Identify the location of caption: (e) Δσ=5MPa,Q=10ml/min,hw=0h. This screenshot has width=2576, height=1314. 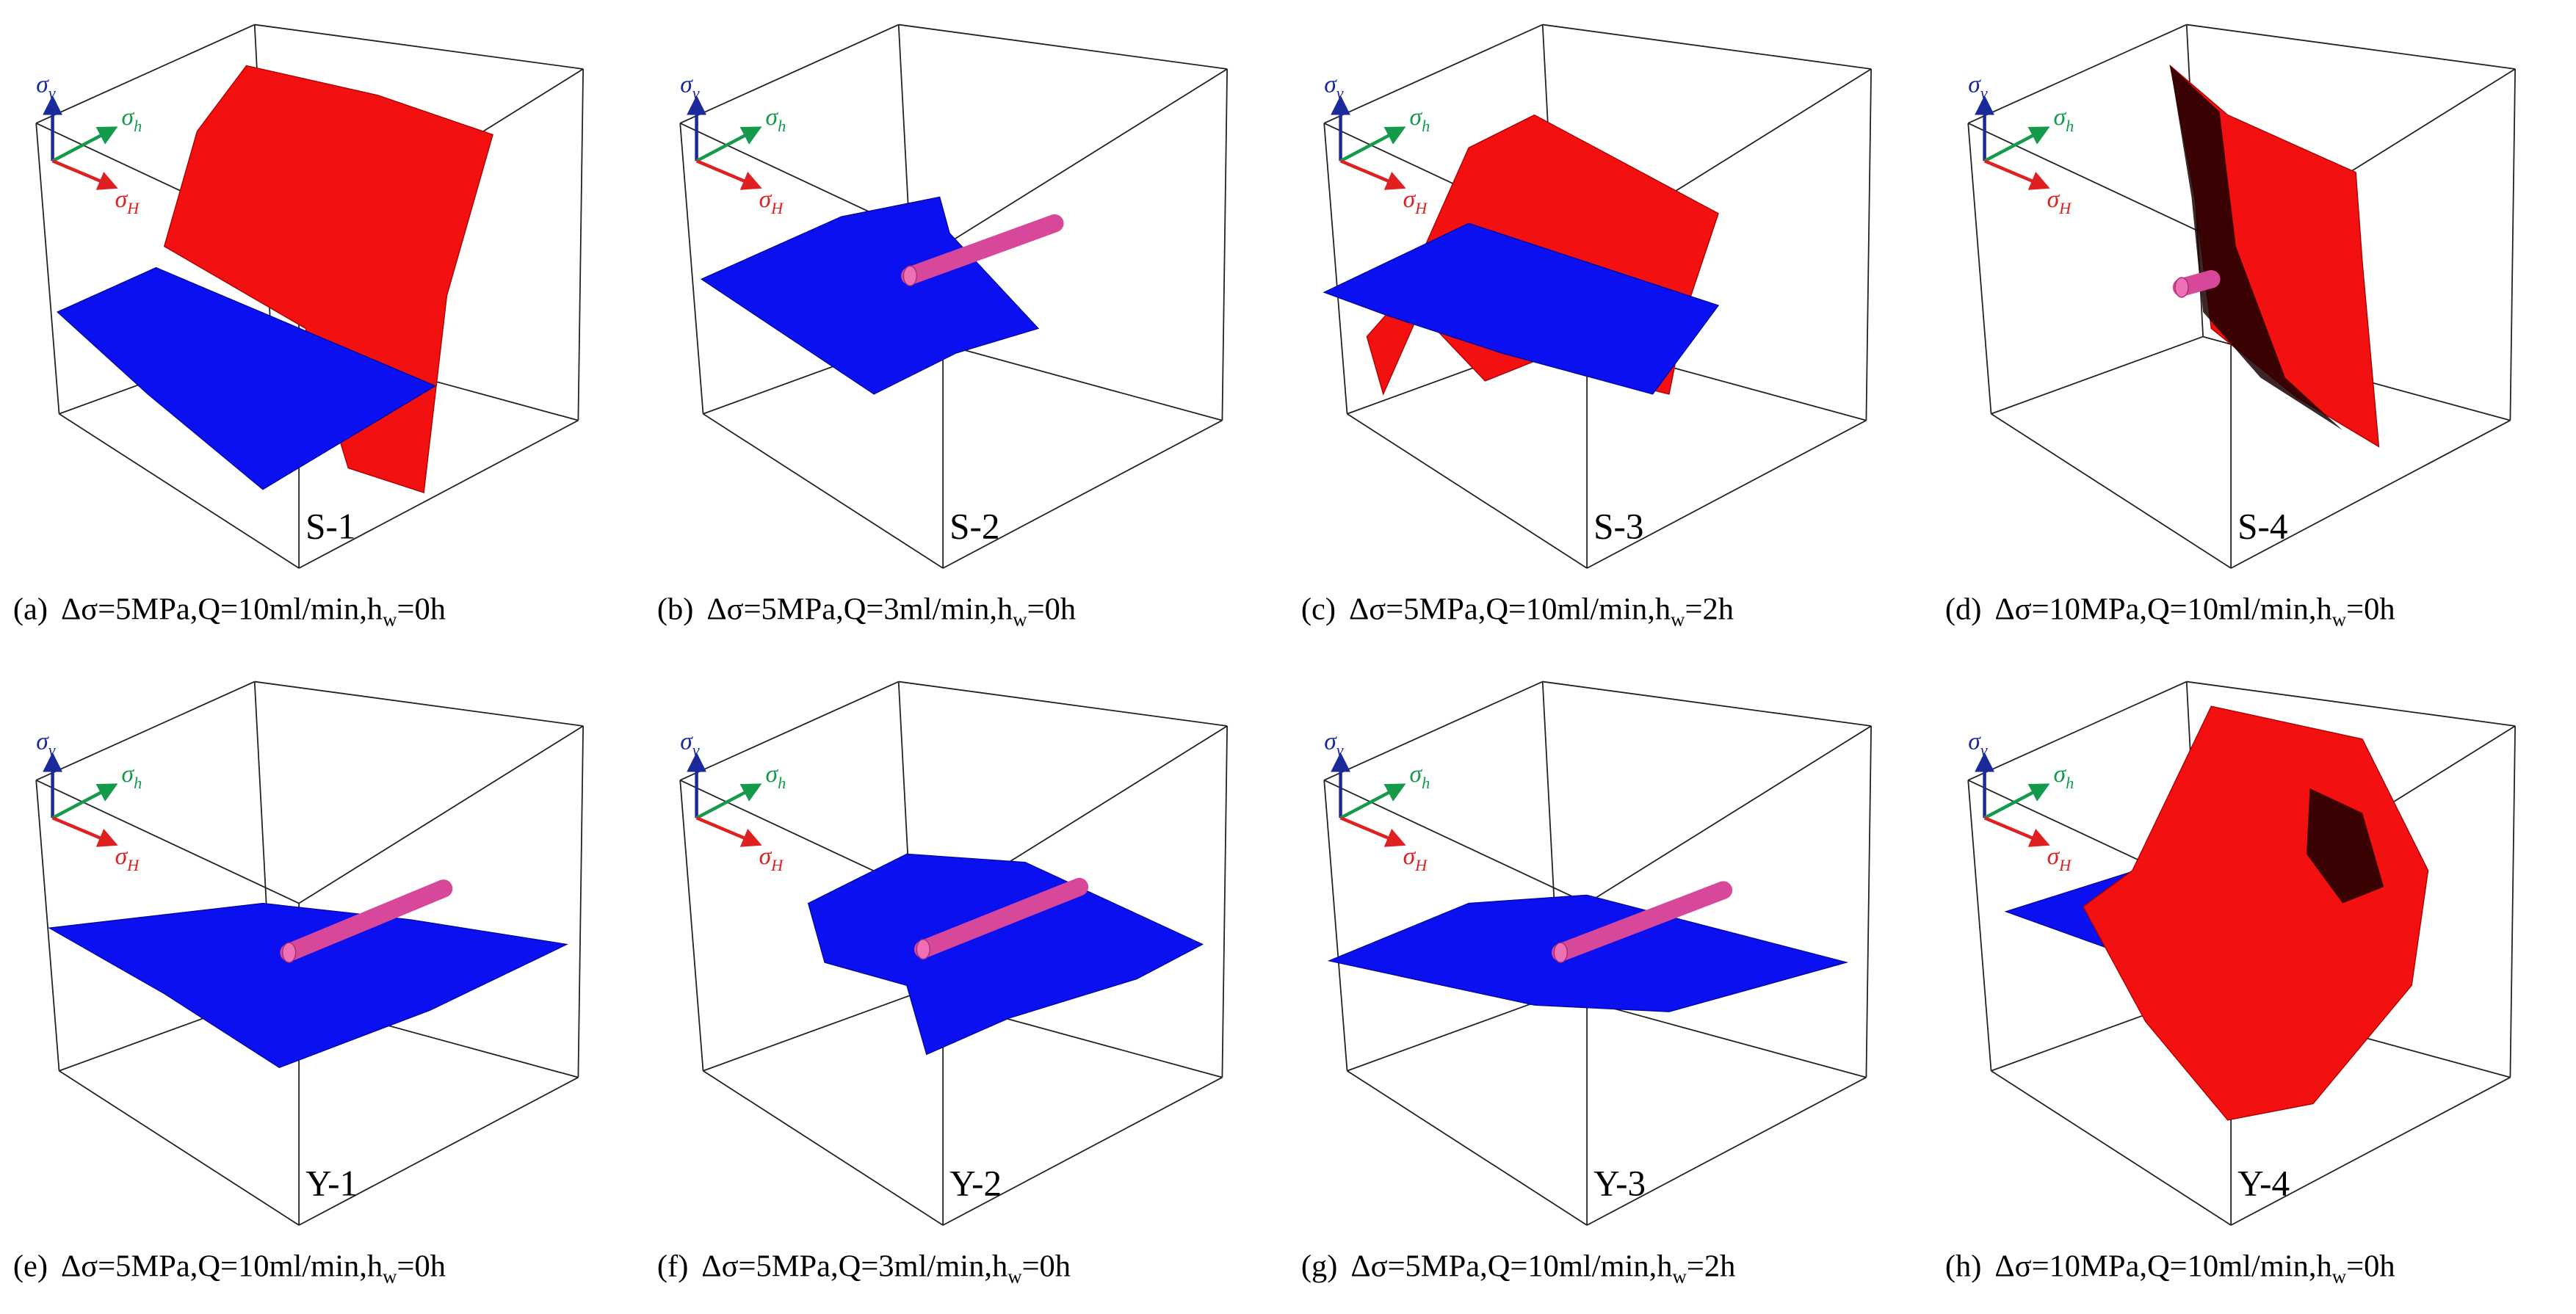
(229, 1268).